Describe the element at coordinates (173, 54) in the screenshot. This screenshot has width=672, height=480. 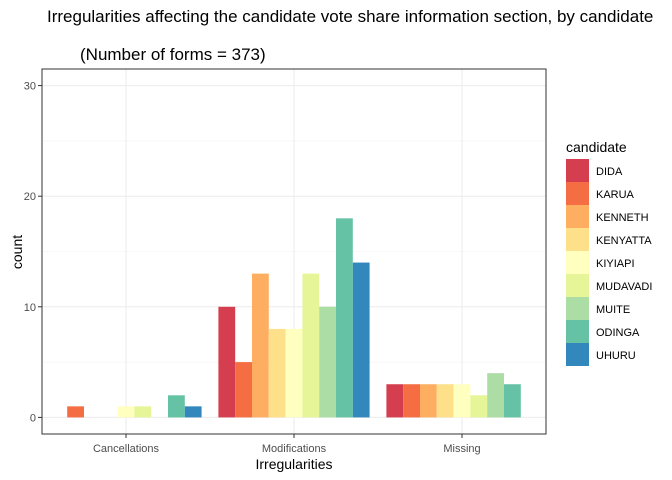
I see `chart-subtitle: (Number of forms = 373)` at that location.